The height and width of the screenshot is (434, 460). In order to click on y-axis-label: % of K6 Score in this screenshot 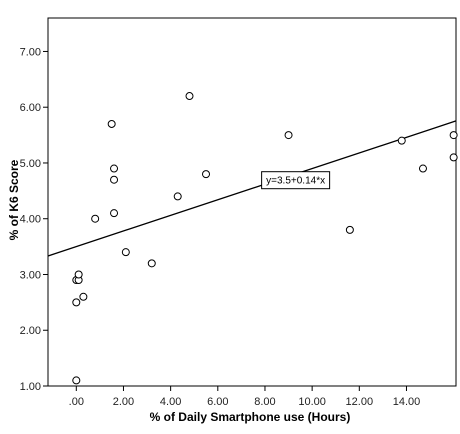, I will do `click(14, 199)`.